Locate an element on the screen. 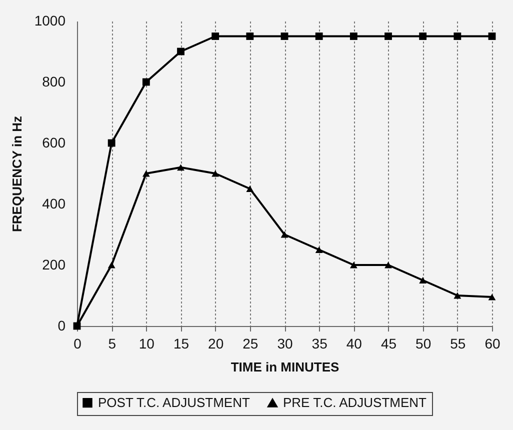 The width and height of the screenshot is (513, 430). x-axis-title: TIME in MINUTES is located at coordinates (285, 367).